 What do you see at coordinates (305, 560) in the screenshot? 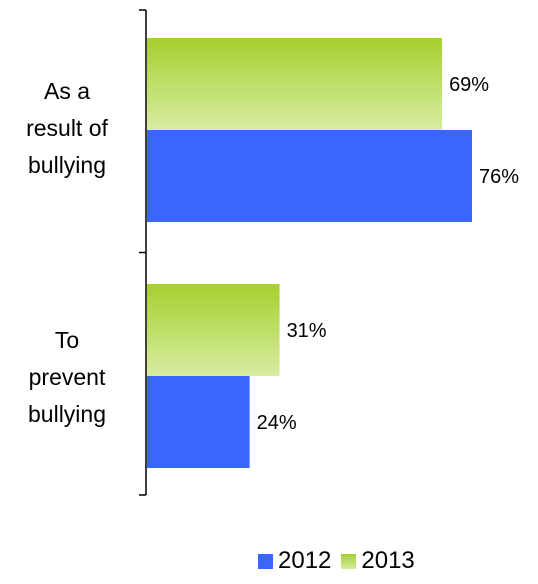
I see `legend-label-2012: 2012` at bounding box center [305, 560].